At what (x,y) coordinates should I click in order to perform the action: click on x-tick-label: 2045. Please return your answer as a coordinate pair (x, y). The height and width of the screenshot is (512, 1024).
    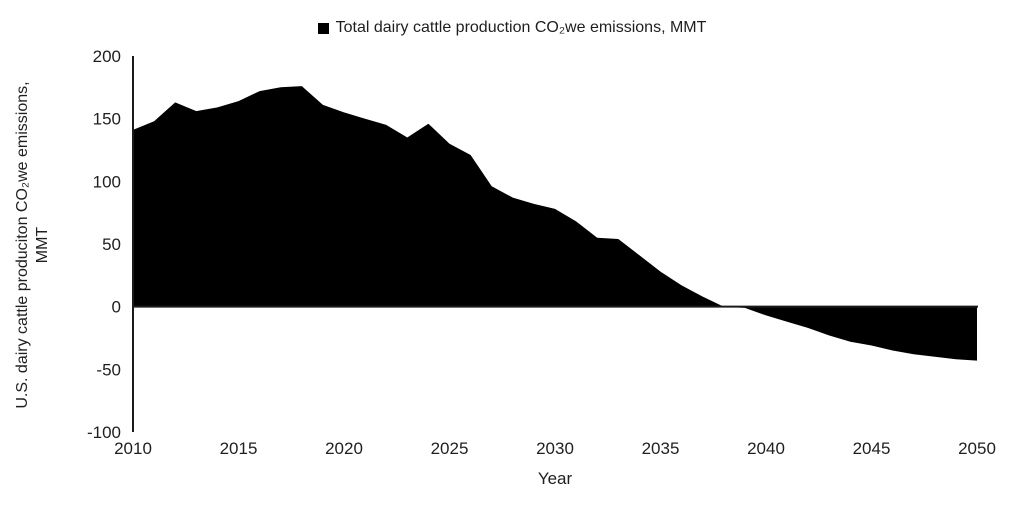
    Looking at the image, I should click on (872, 448).